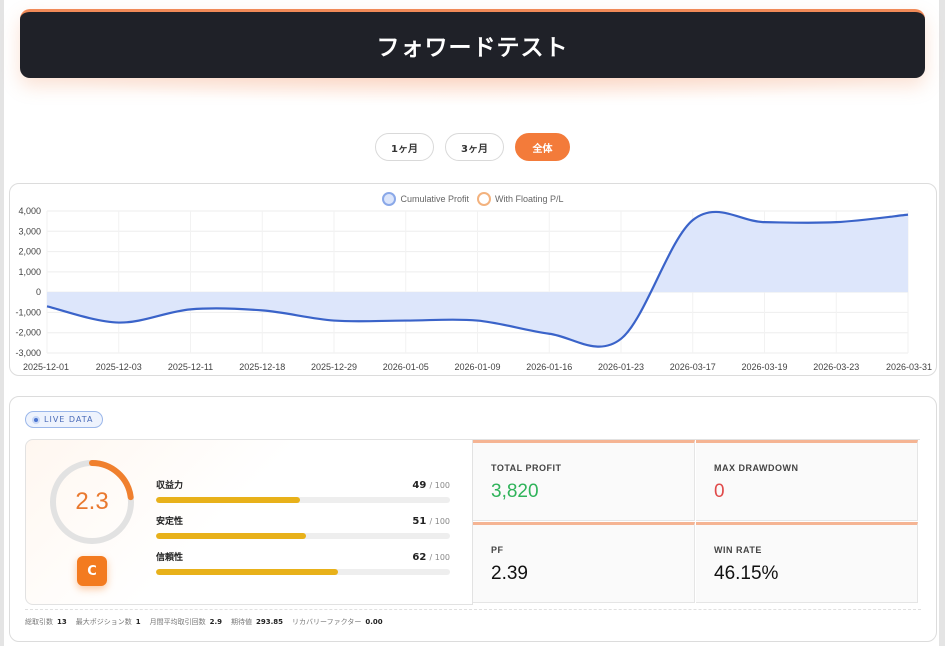 The width and height of the screenshot is (945, 646). I want to click on x-tick-label: 2025-12-29, so click(334, 367).